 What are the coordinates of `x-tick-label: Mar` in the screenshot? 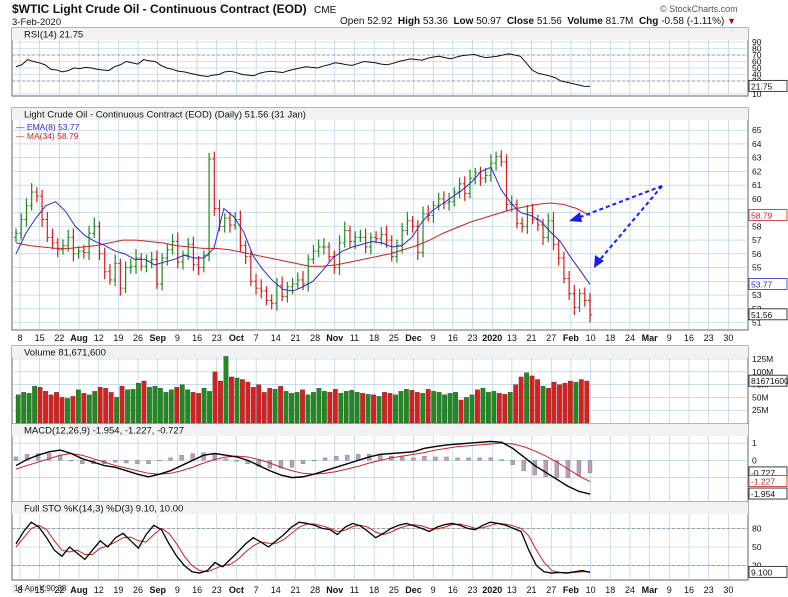 It's located at (650, 338).